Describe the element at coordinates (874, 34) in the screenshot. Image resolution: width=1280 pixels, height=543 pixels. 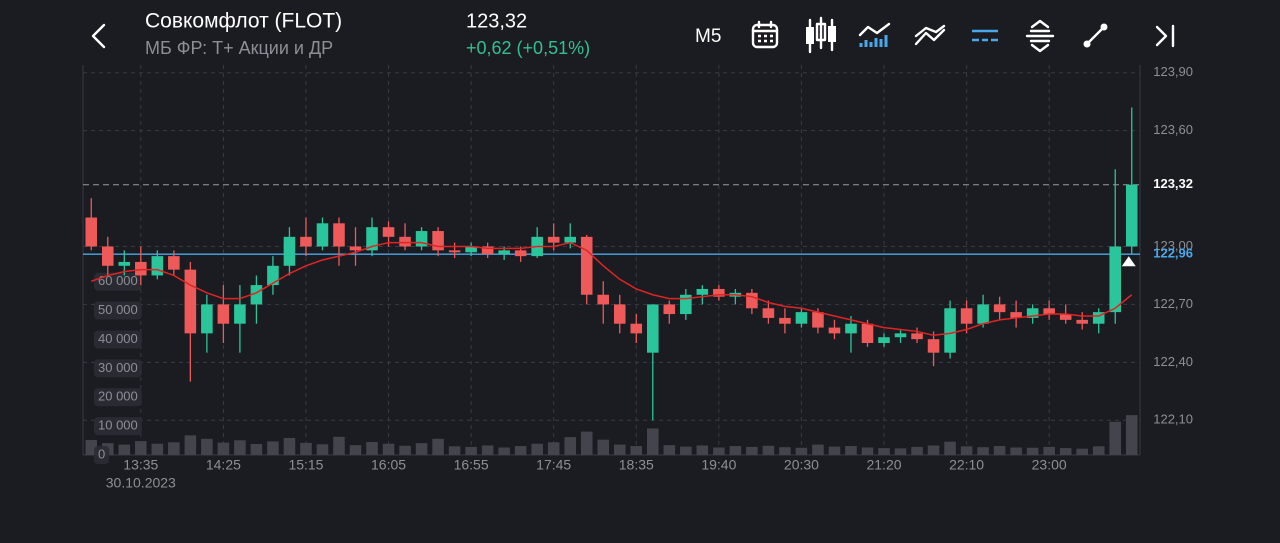
I see `indicators-button` at that location.